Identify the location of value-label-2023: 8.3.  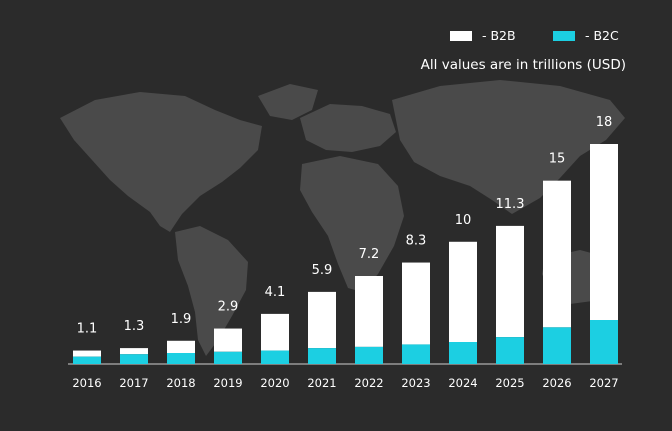
(416, 241).